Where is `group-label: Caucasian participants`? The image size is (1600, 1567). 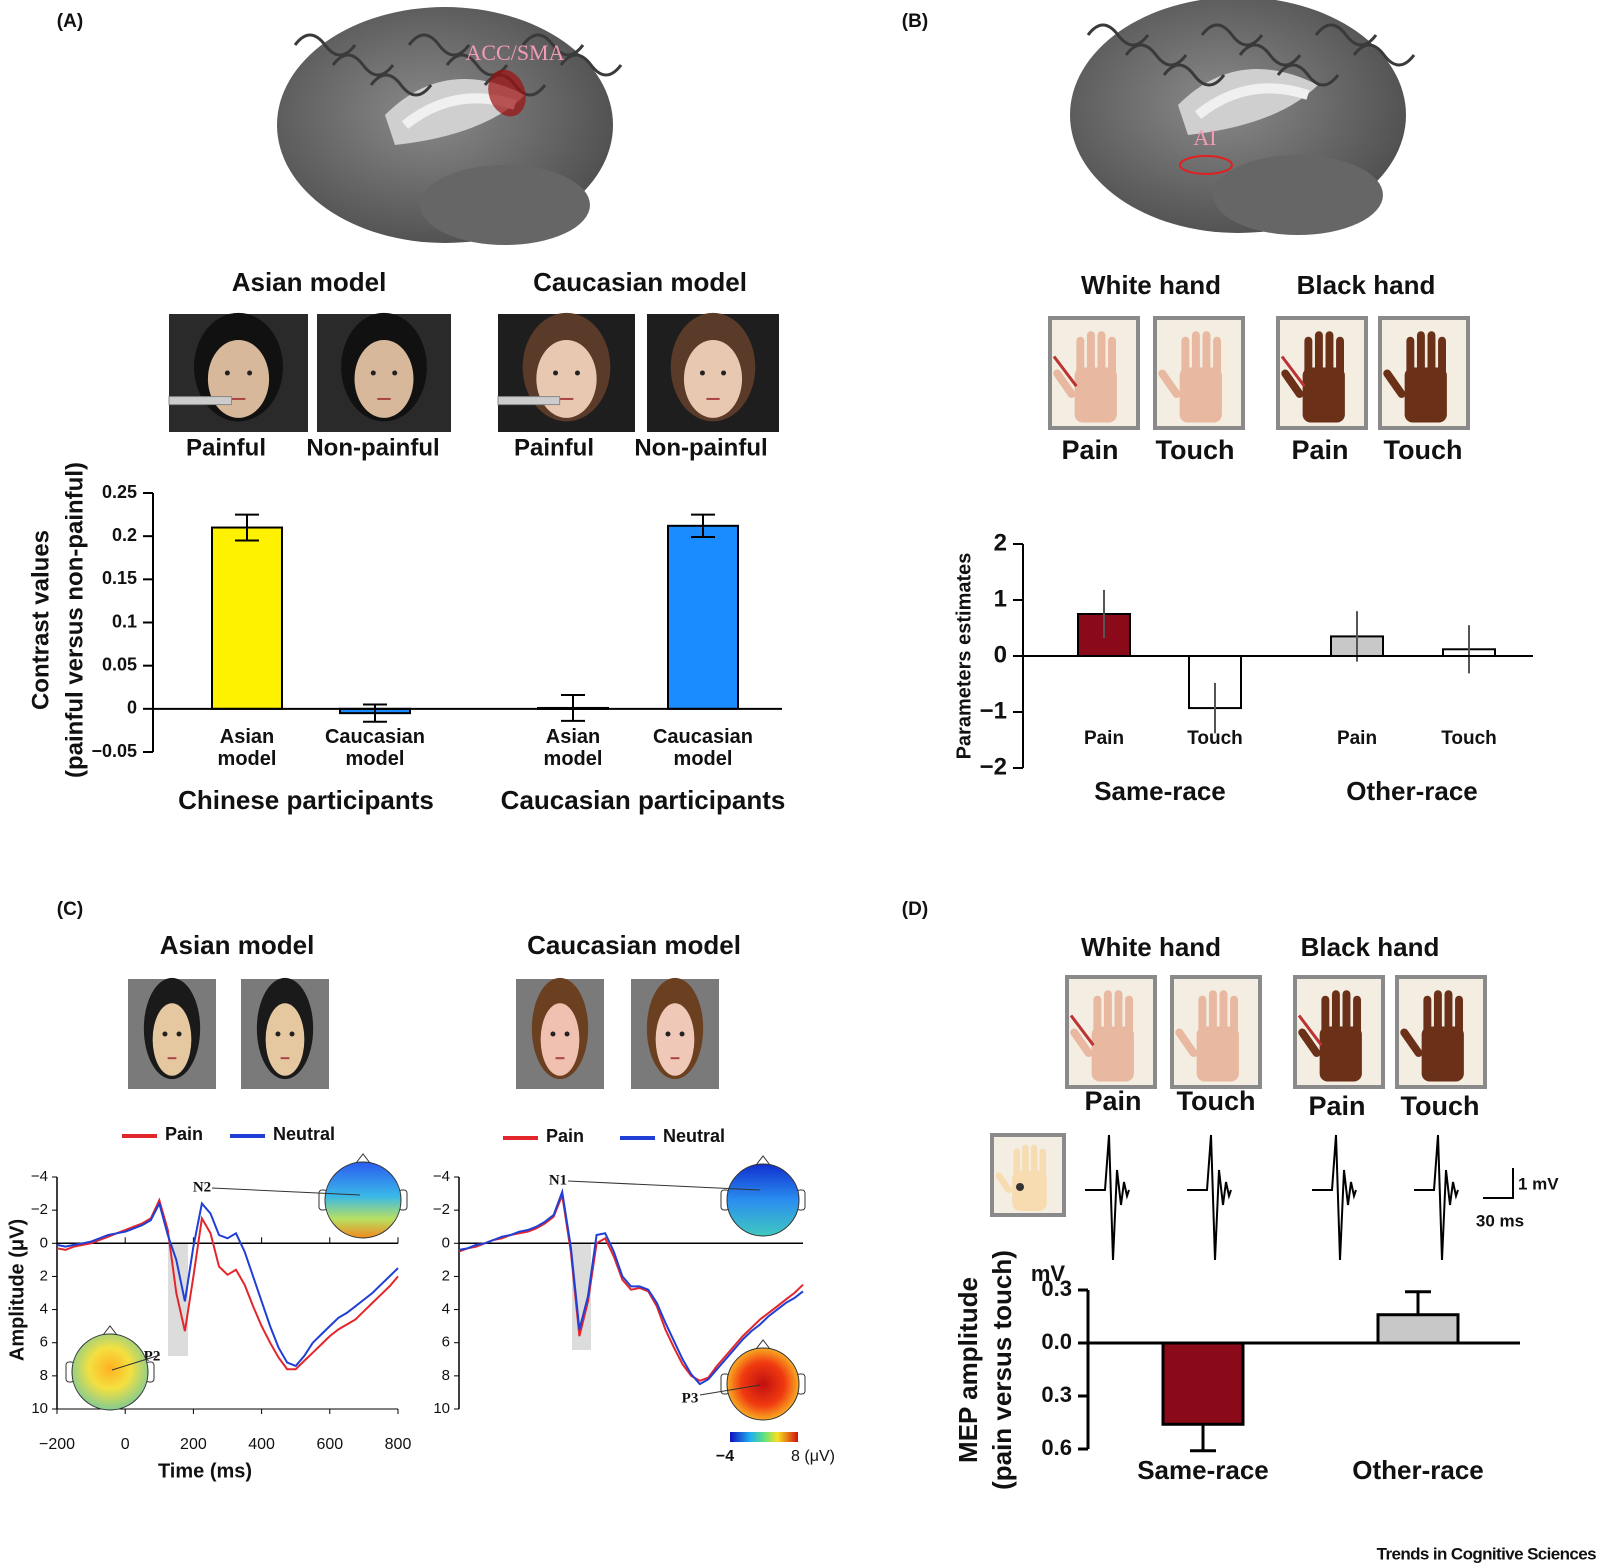 group-label: Caucasian participants is located at coordinates (643, 800).